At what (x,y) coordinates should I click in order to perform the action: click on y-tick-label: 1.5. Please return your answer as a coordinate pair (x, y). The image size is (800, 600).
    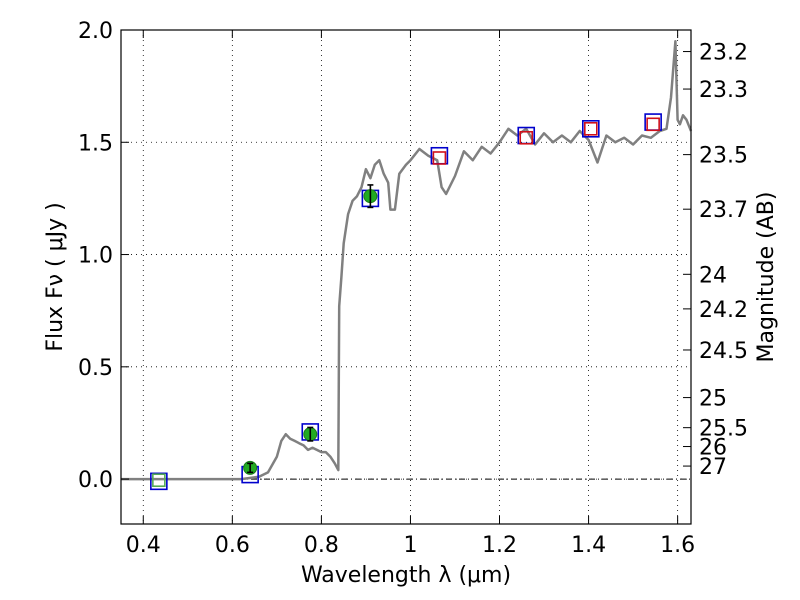
    Looking at the image, I should click on (95, 143).